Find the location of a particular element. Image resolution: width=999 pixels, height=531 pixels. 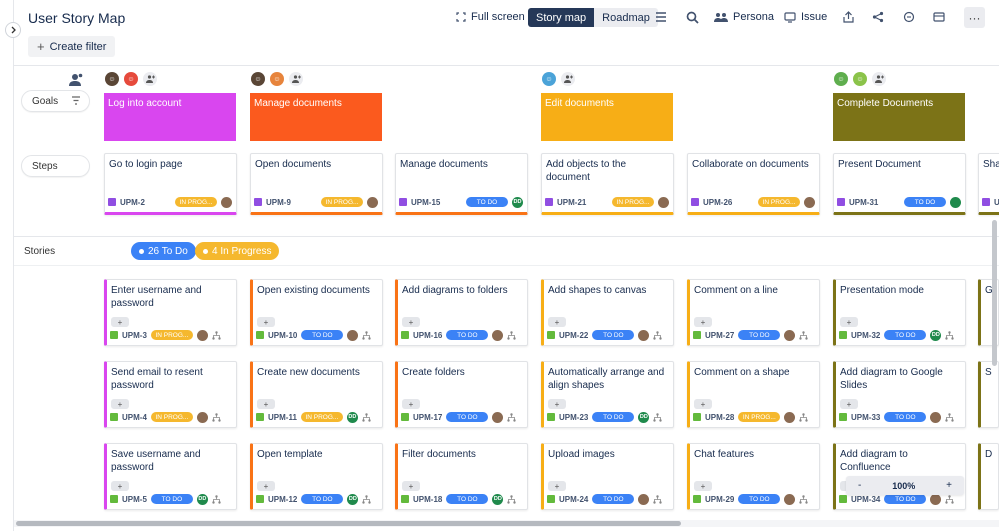

issue-key: UPM-22 is located at coordinates (574, 335).